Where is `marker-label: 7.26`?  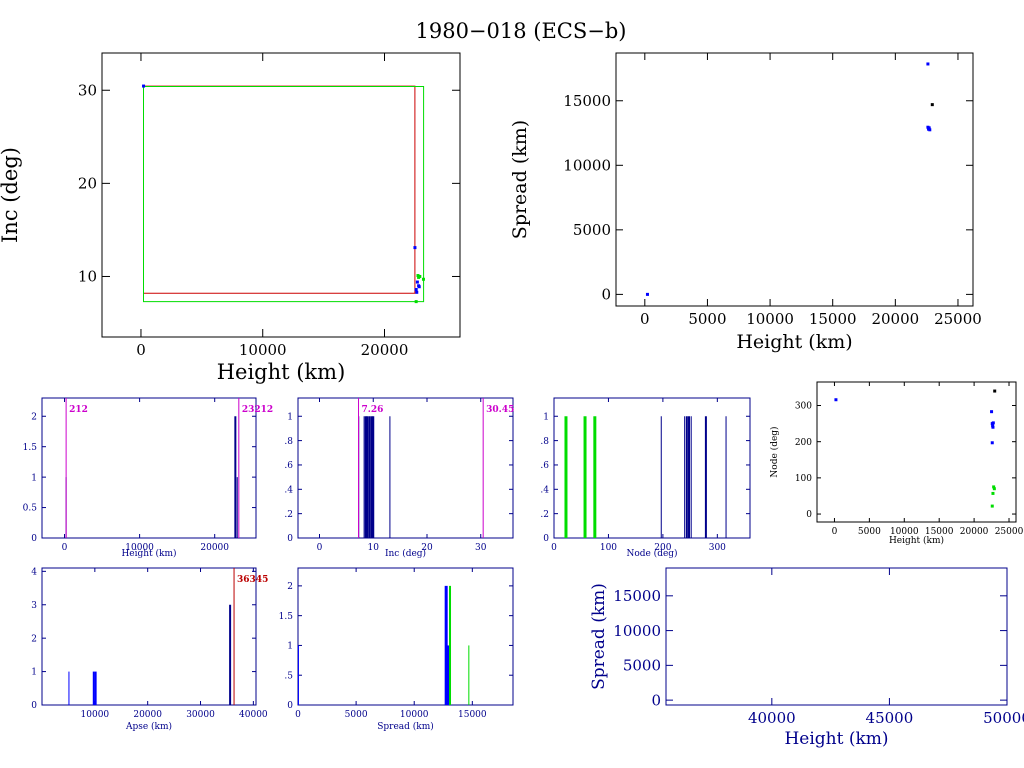
marker-label: 7.26 is located at coordinates (373, 410).